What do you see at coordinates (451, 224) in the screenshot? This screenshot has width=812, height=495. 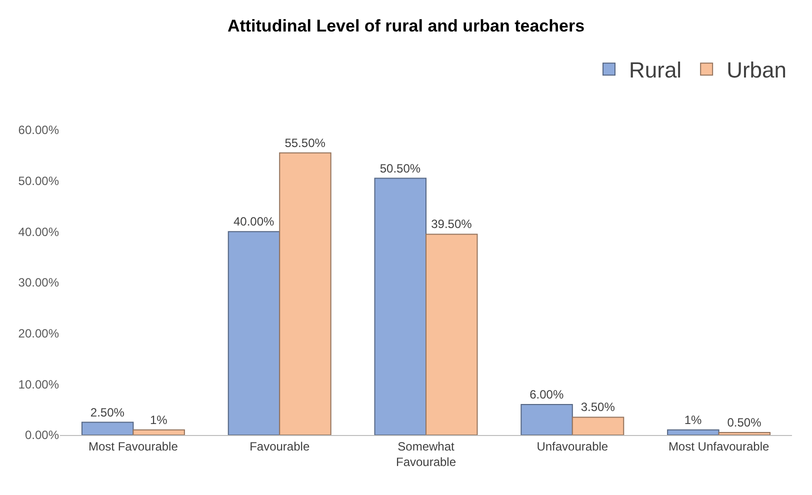 I see `data-label: 39.50%` at bounding box center [451, 224].